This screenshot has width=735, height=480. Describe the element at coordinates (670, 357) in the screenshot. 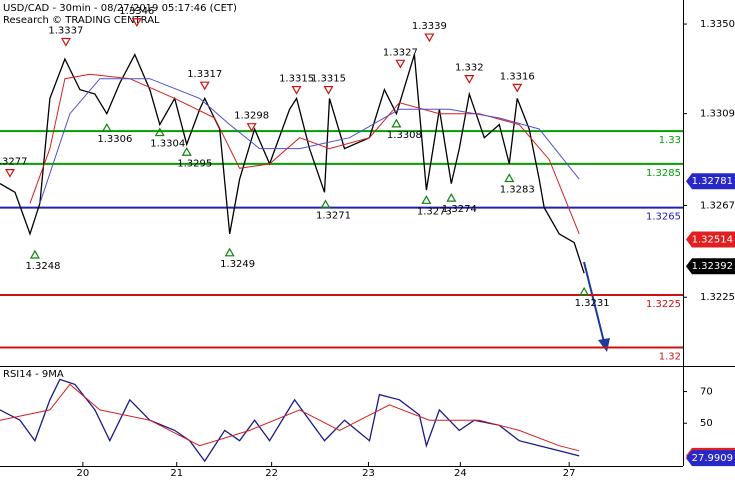

I see `level-label: 1.32` at that location.